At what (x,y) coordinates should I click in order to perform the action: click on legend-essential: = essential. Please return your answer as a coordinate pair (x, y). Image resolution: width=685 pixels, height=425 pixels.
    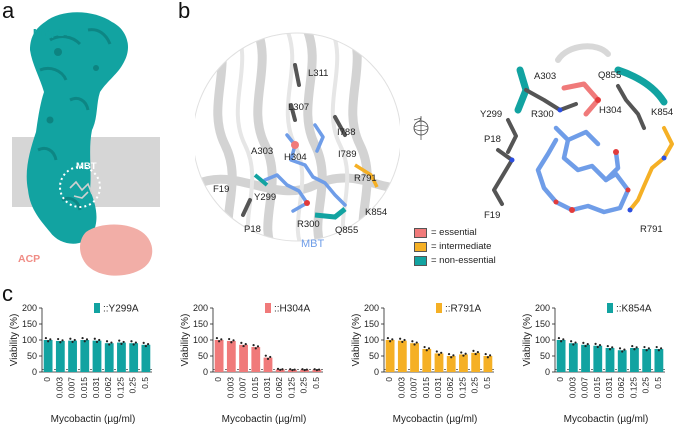
    Looking at the image, I should click on (445, 232).